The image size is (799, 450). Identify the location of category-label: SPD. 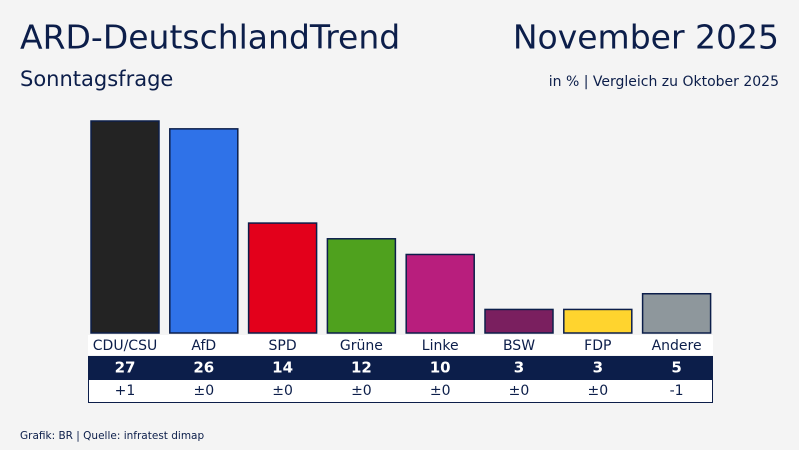
(283, 346).